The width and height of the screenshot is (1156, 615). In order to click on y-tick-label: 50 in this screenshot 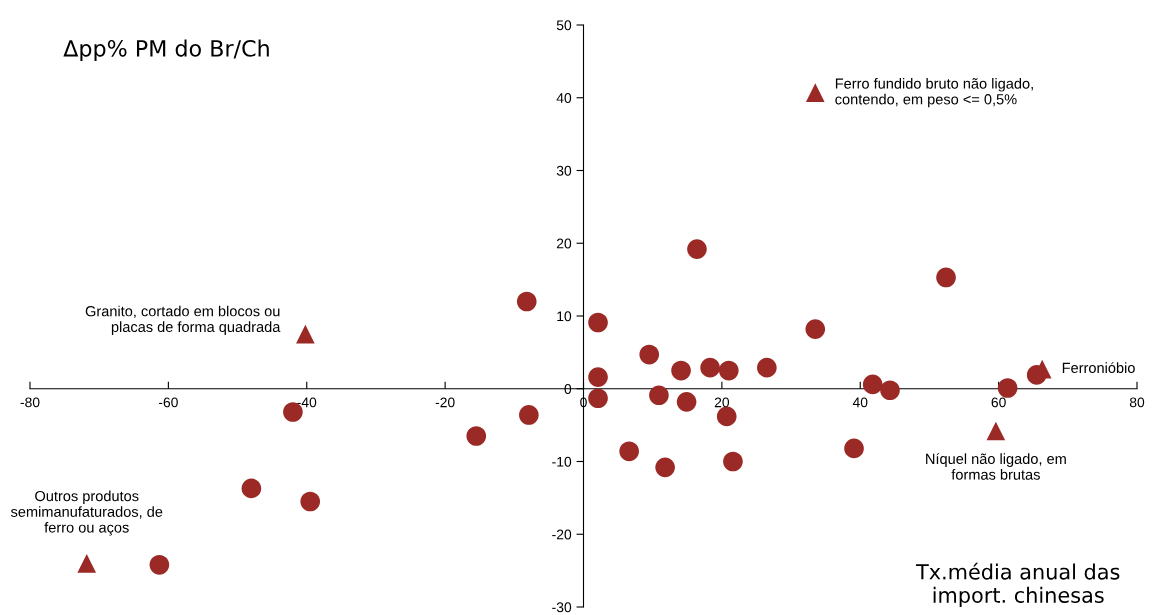, I will do `click(564, 25)`.